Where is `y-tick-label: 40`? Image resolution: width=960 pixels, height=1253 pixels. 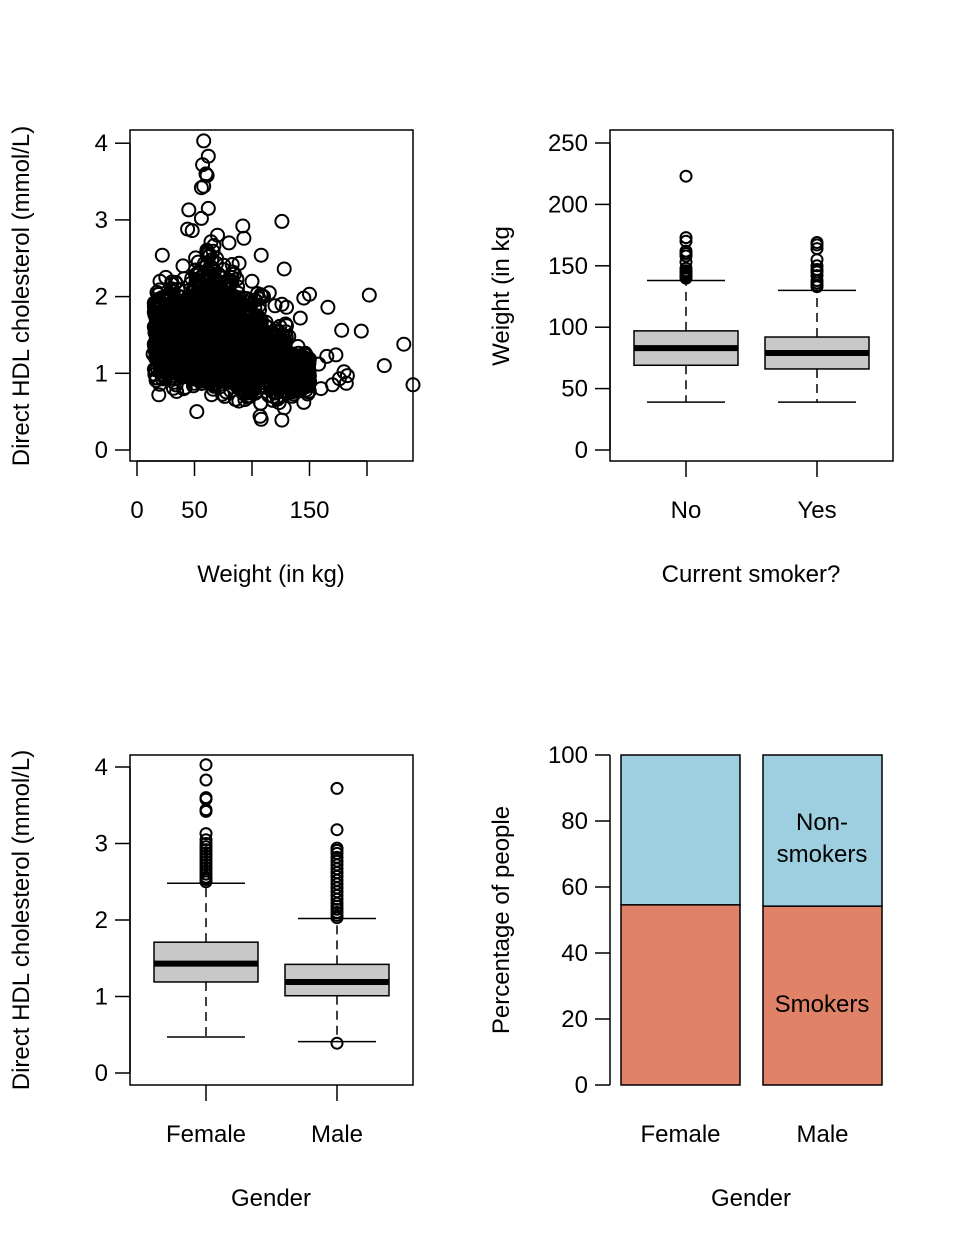 y-tick-label: 40 is located at coordinates (574, 953).